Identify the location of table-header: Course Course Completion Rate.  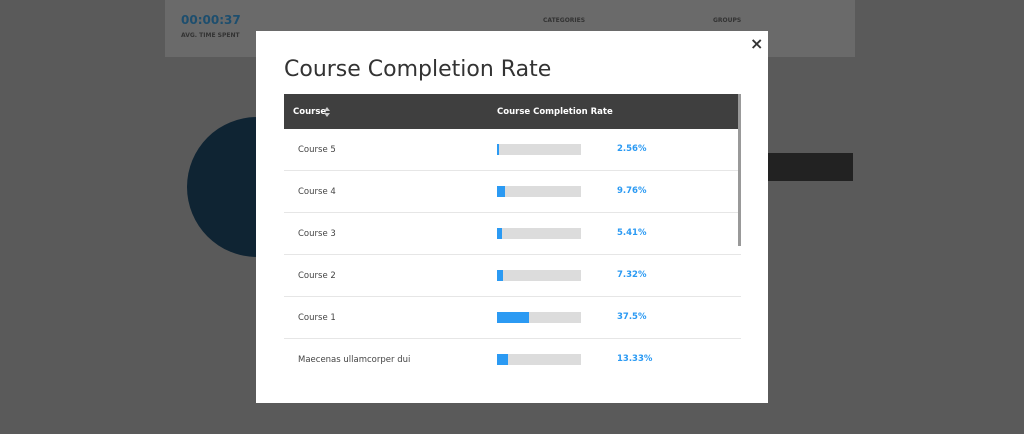
(512, 111).